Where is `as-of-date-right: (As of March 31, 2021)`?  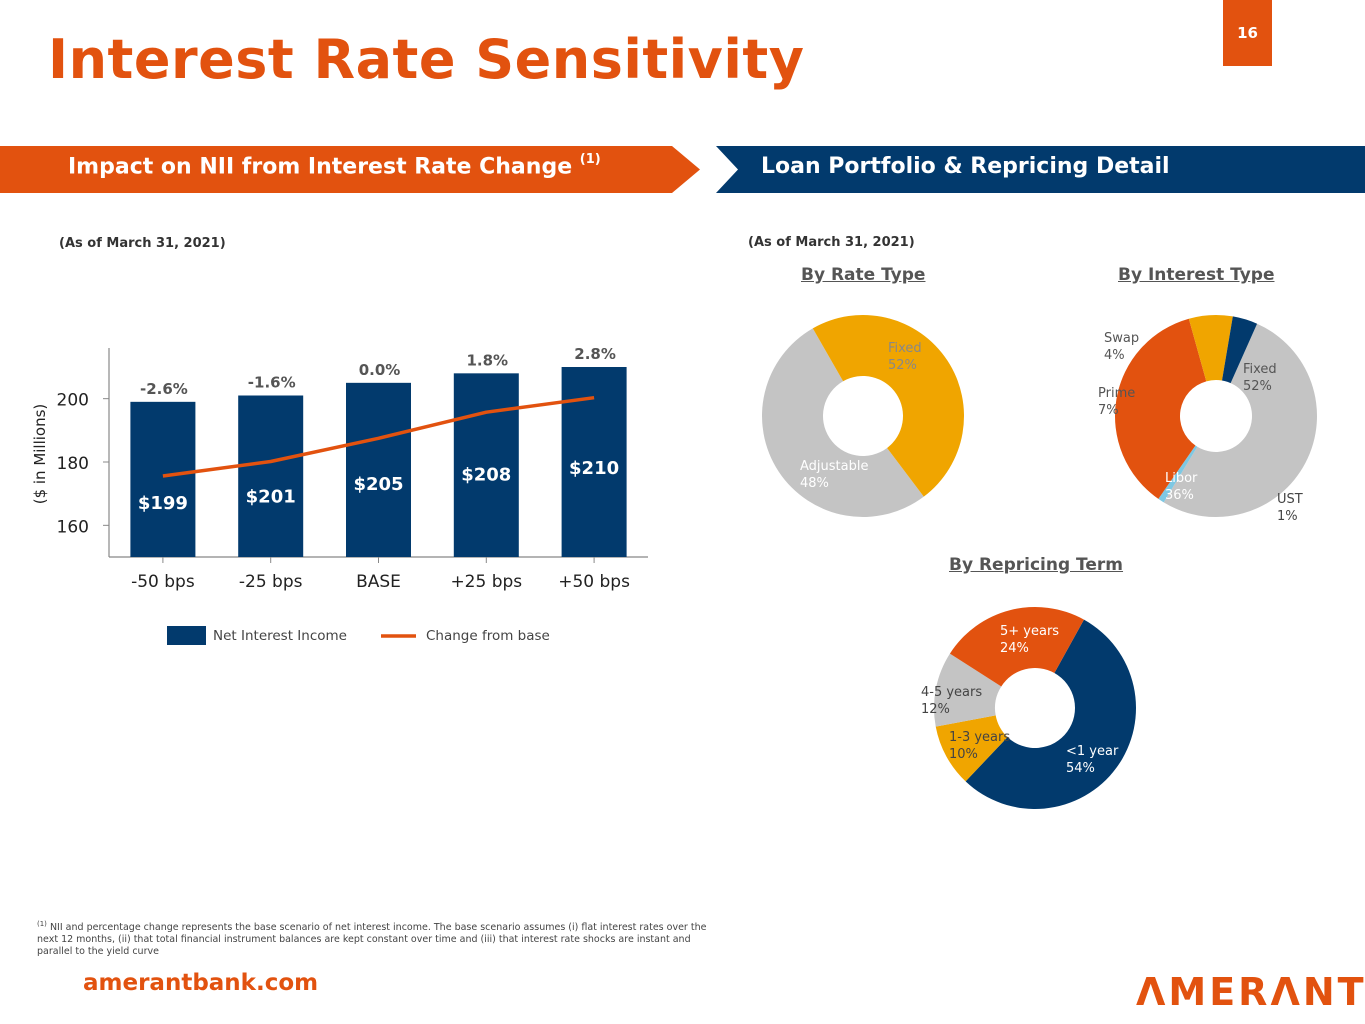
as-of-date-right: (As of March 31, 2021) is located at coordinates (831, 242).